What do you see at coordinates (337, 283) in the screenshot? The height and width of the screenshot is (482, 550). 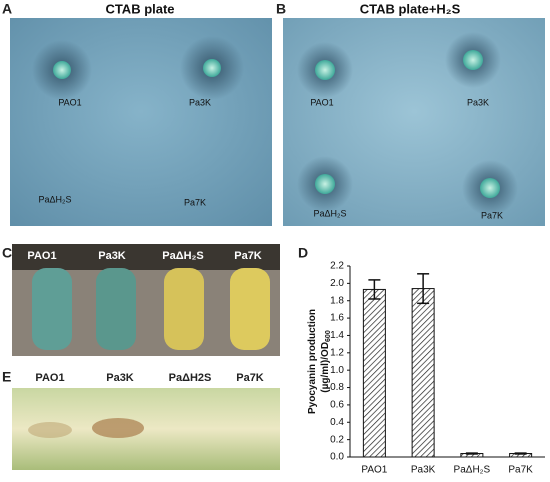 I see `y-tick-label: 2.0` at bounding box center [337, 283].